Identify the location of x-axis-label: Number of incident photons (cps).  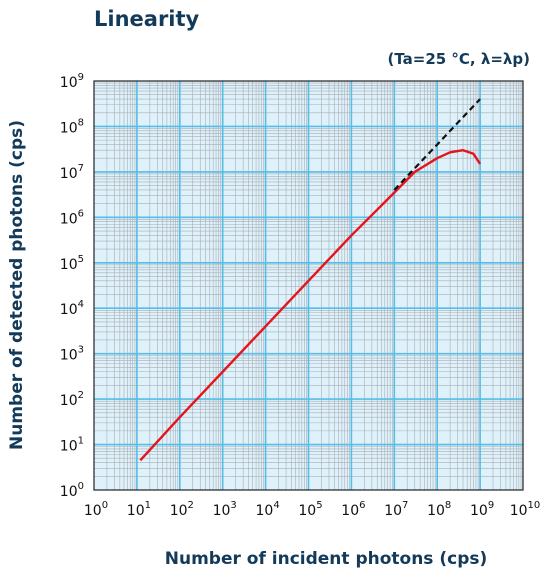
(326, 559).